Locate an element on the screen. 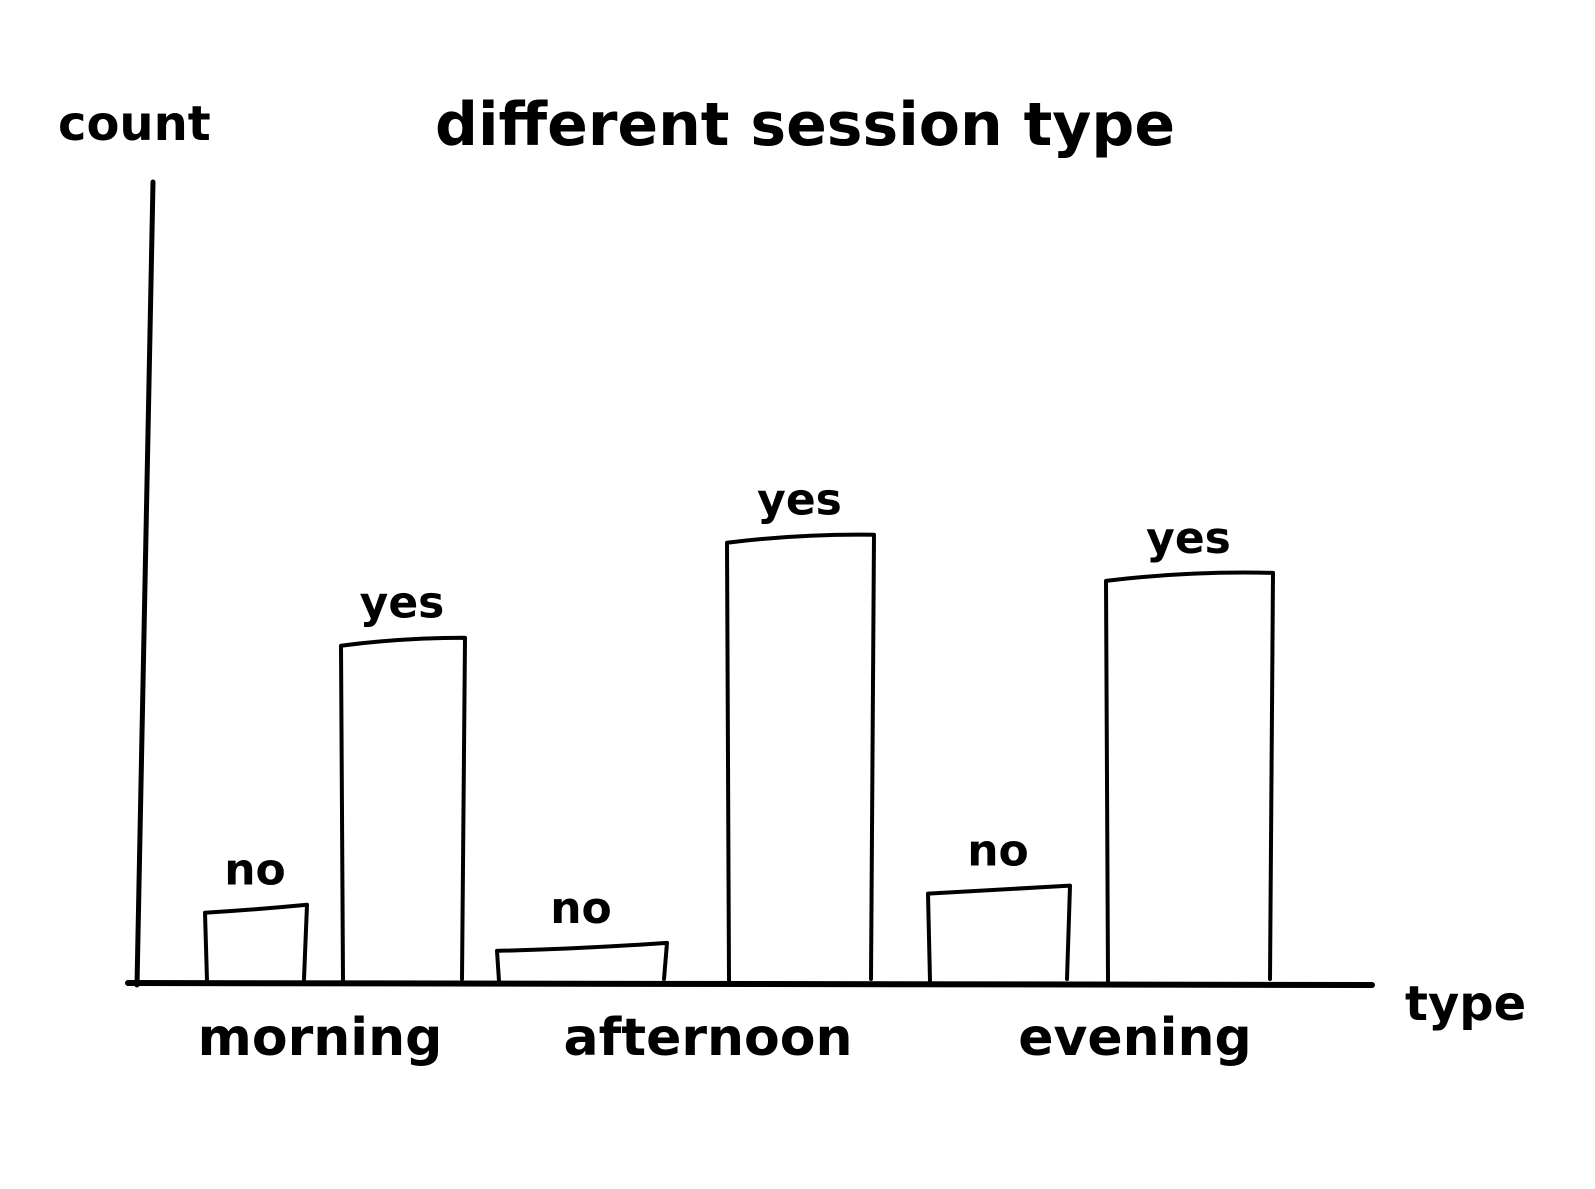  bar-morning-yes is located at coordinates (403, 809).